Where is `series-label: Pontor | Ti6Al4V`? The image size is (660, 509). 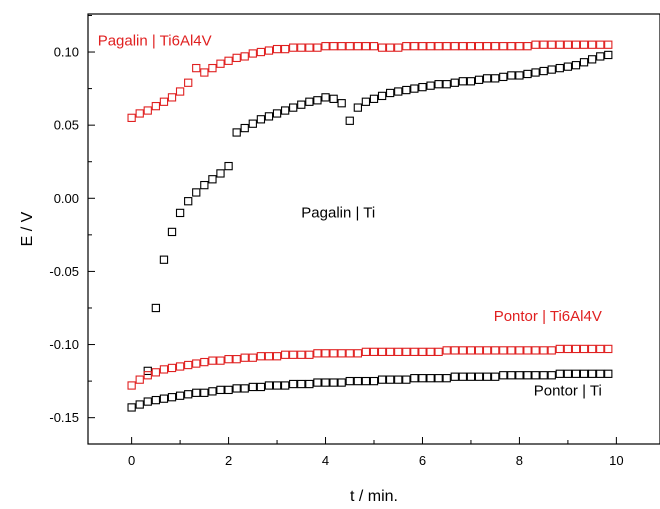
series-label: Pontor | Ti6Al4V is located at coordinates (548, 316).